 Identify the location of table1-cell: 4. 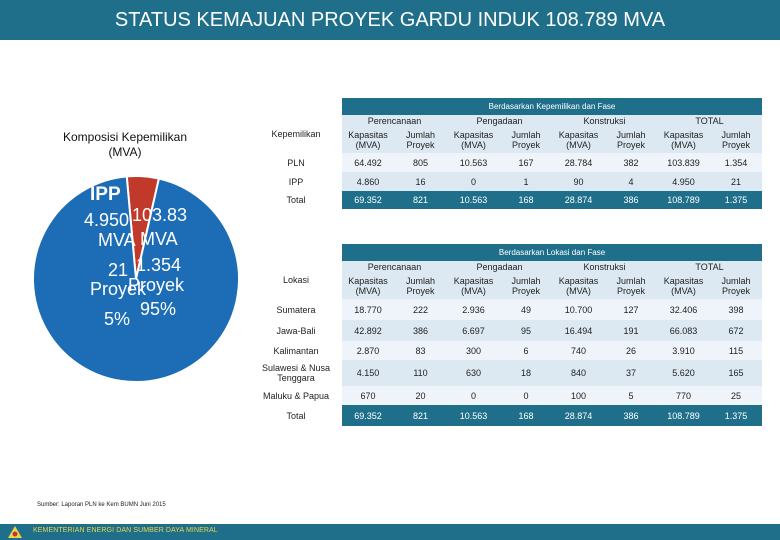
(631, 181).